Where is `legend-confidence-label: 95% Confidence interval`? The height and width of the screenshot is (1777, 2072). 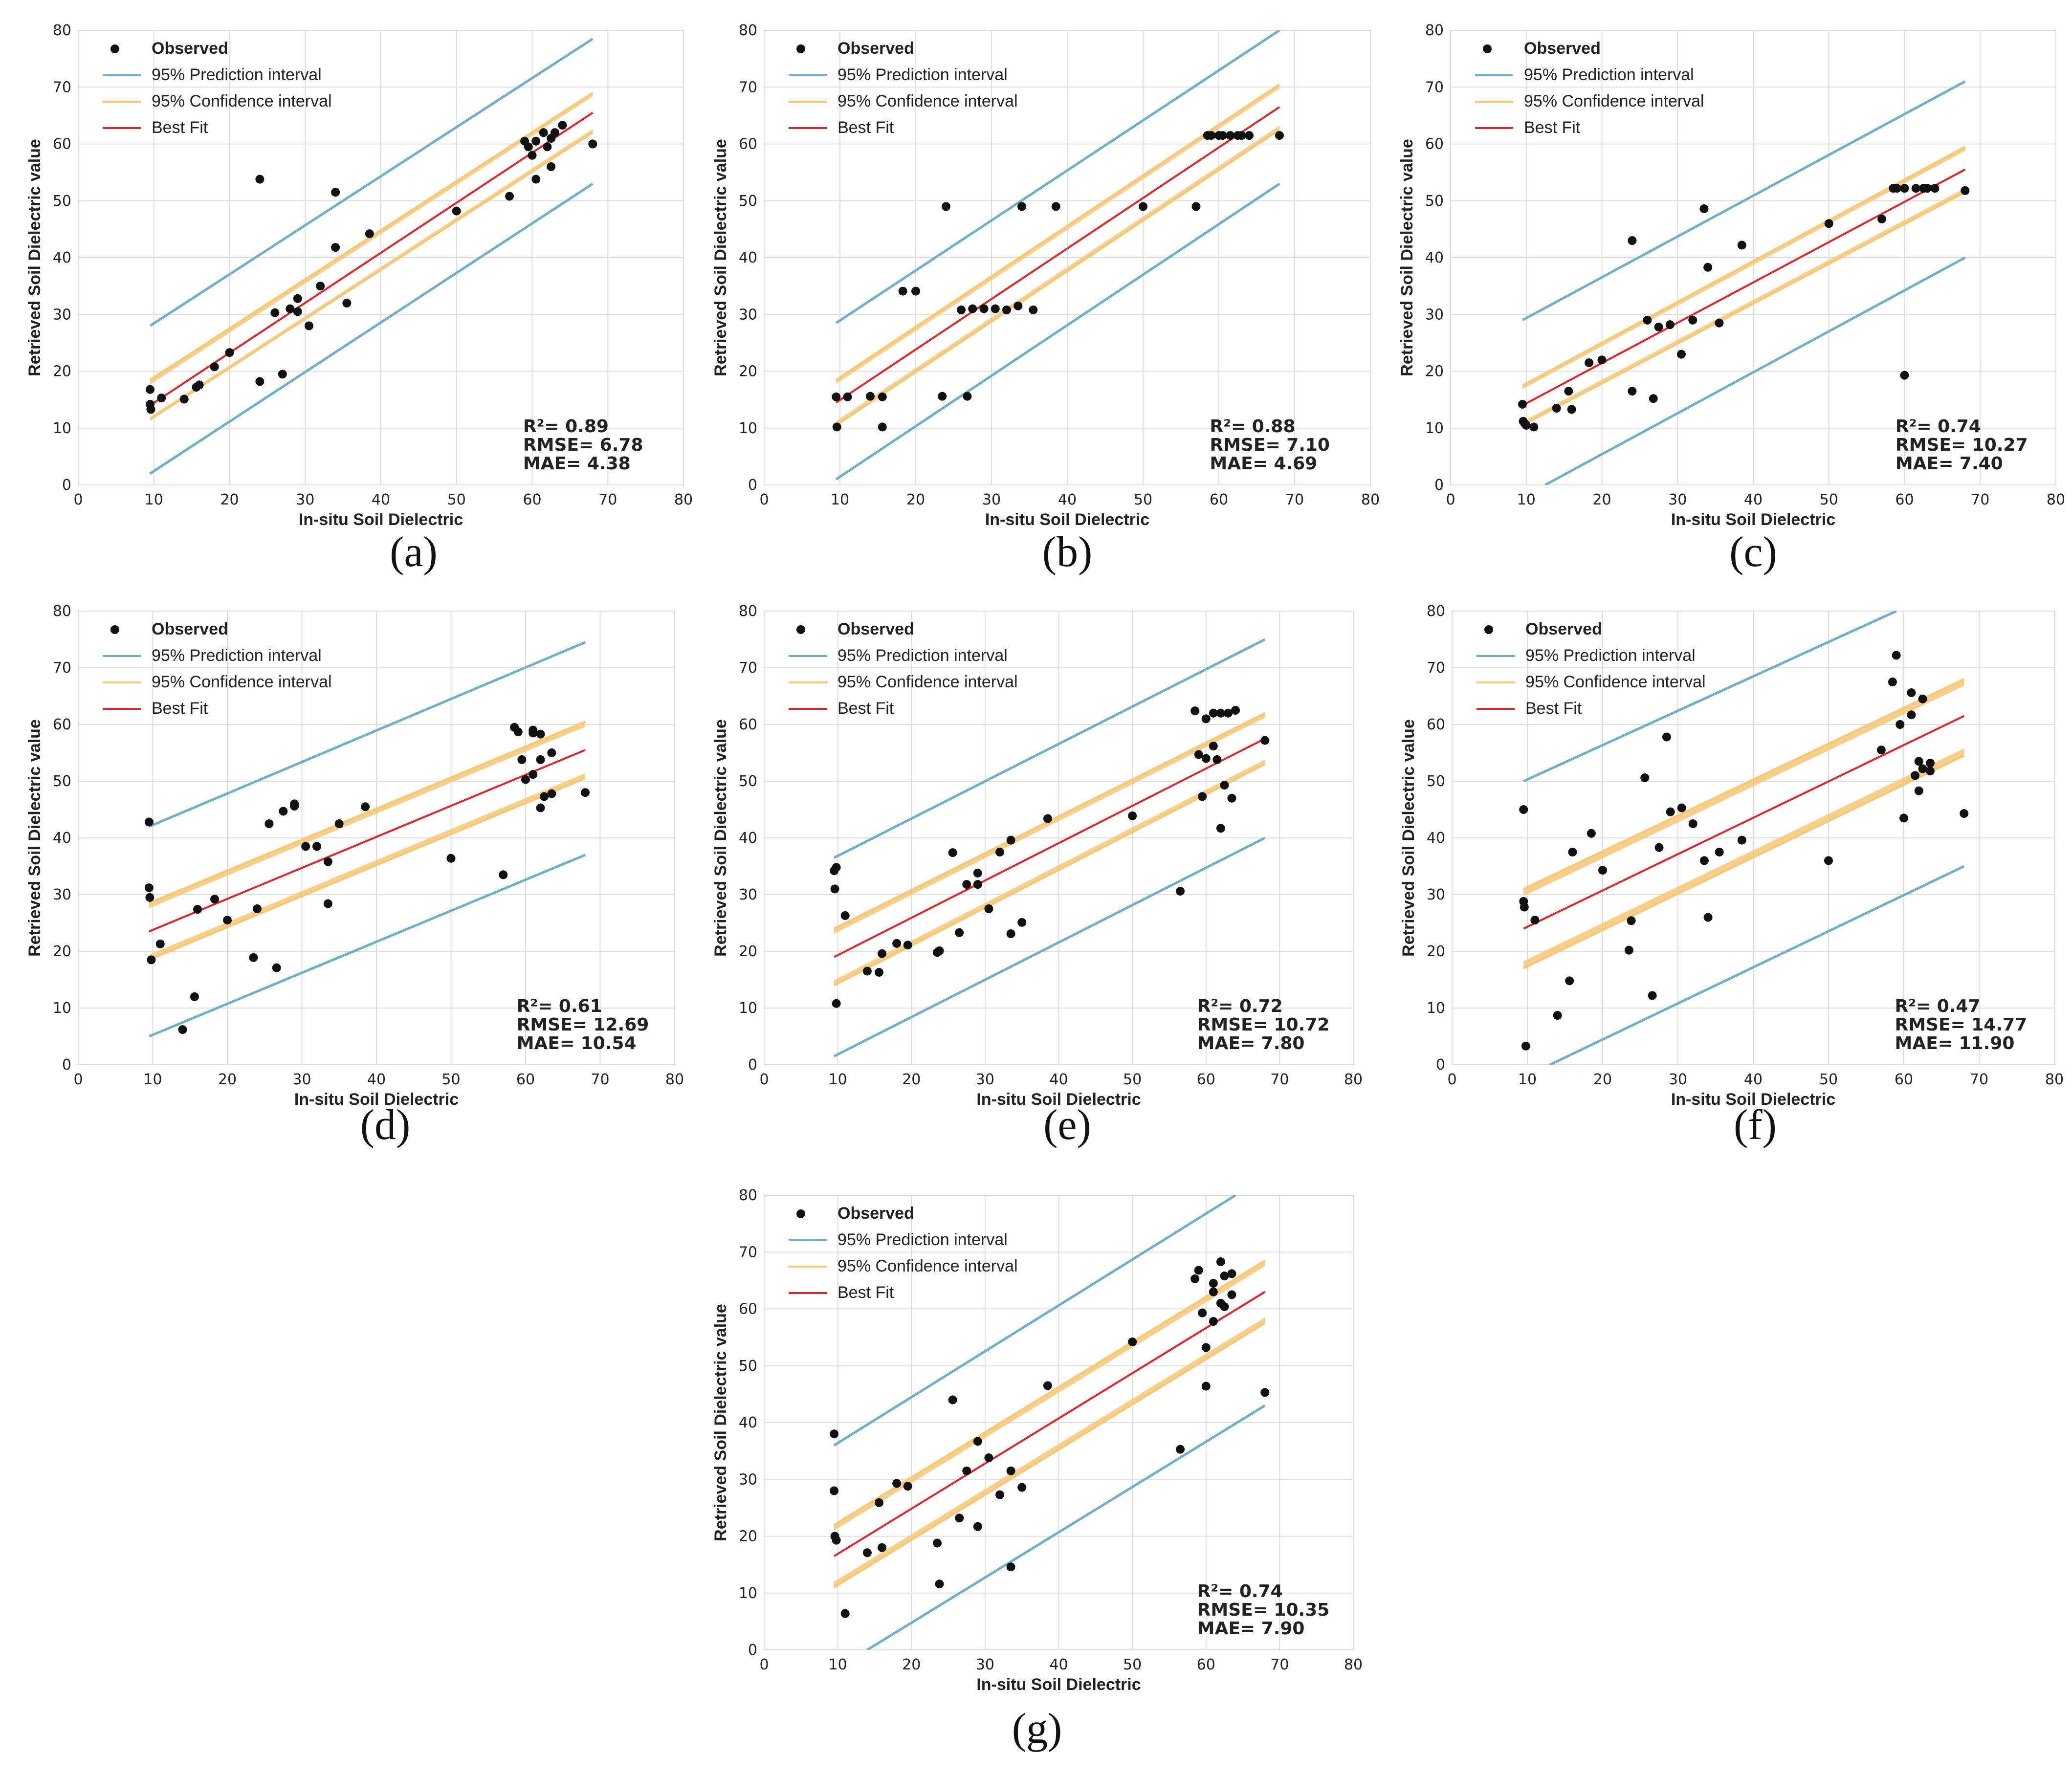
legend-confidence-label: 95% Confidence interval is located at coordinates (928, 1266).